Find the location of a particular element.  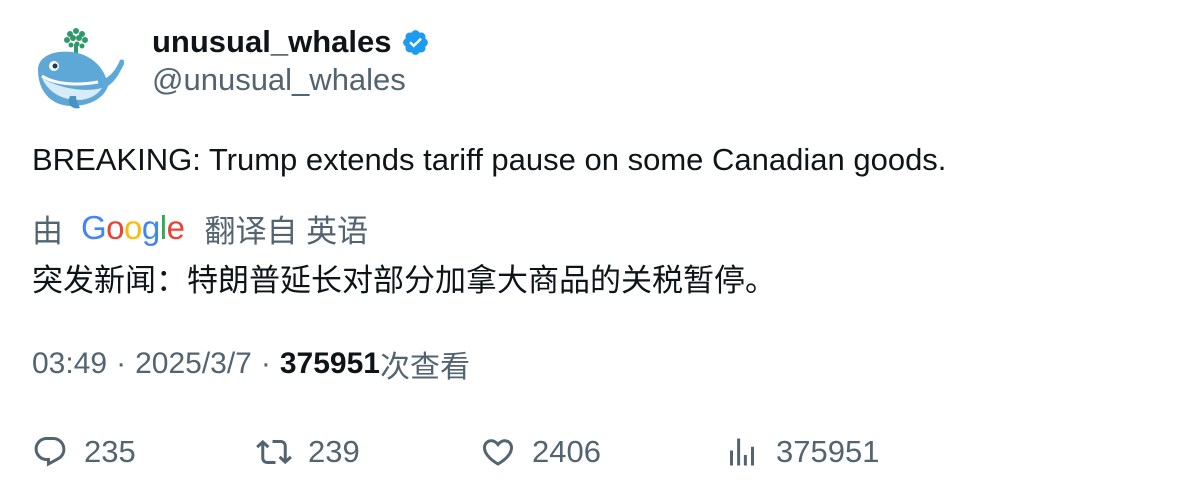

like-button: 2406 is located at coordinates (540, 452).